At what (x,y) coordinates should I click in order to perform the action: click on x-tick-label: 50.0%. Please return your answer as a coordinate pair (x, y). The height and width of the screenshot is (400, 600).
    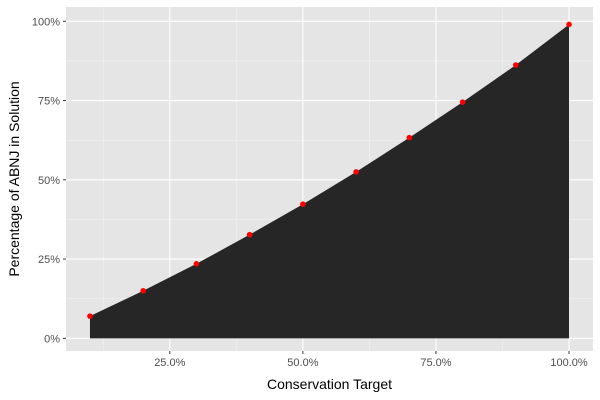
    Looking at the image, I should click on (302, 363).